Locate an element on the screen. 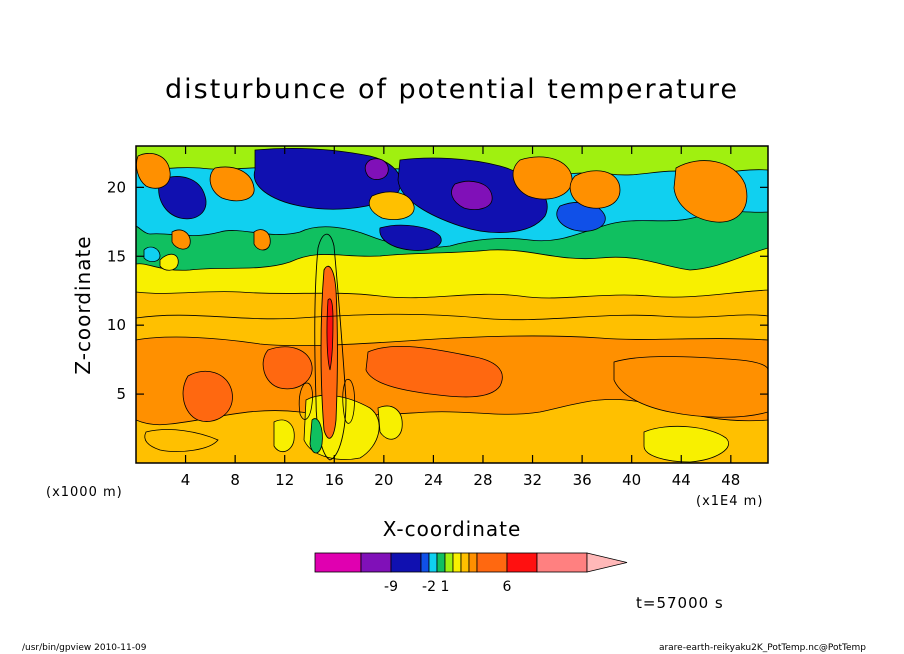  time-annotation: t=57000 s is located at coordinates (680, 603).